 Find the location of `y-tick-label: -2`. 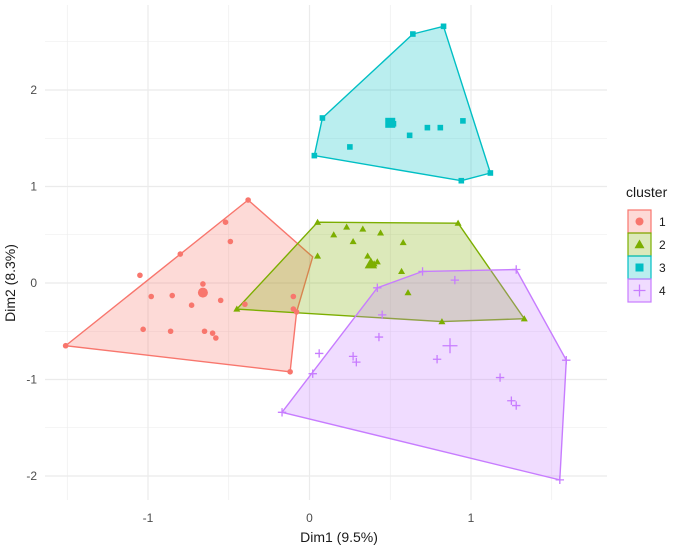

y-tick-label: -2 is located at coordinates (31, 476).